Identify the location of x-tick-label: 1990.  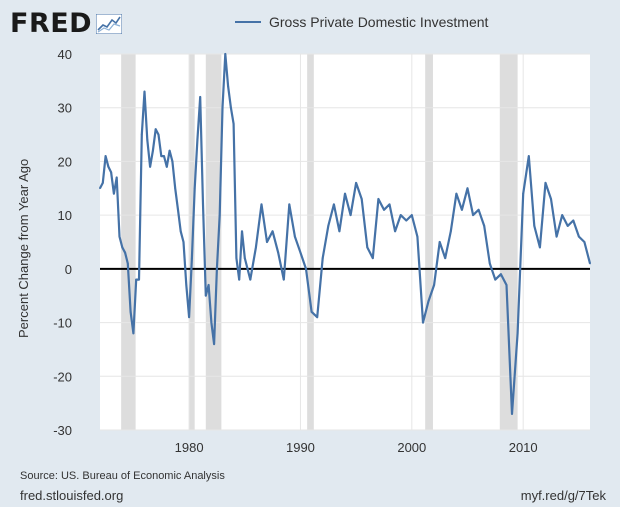
(300, 447).